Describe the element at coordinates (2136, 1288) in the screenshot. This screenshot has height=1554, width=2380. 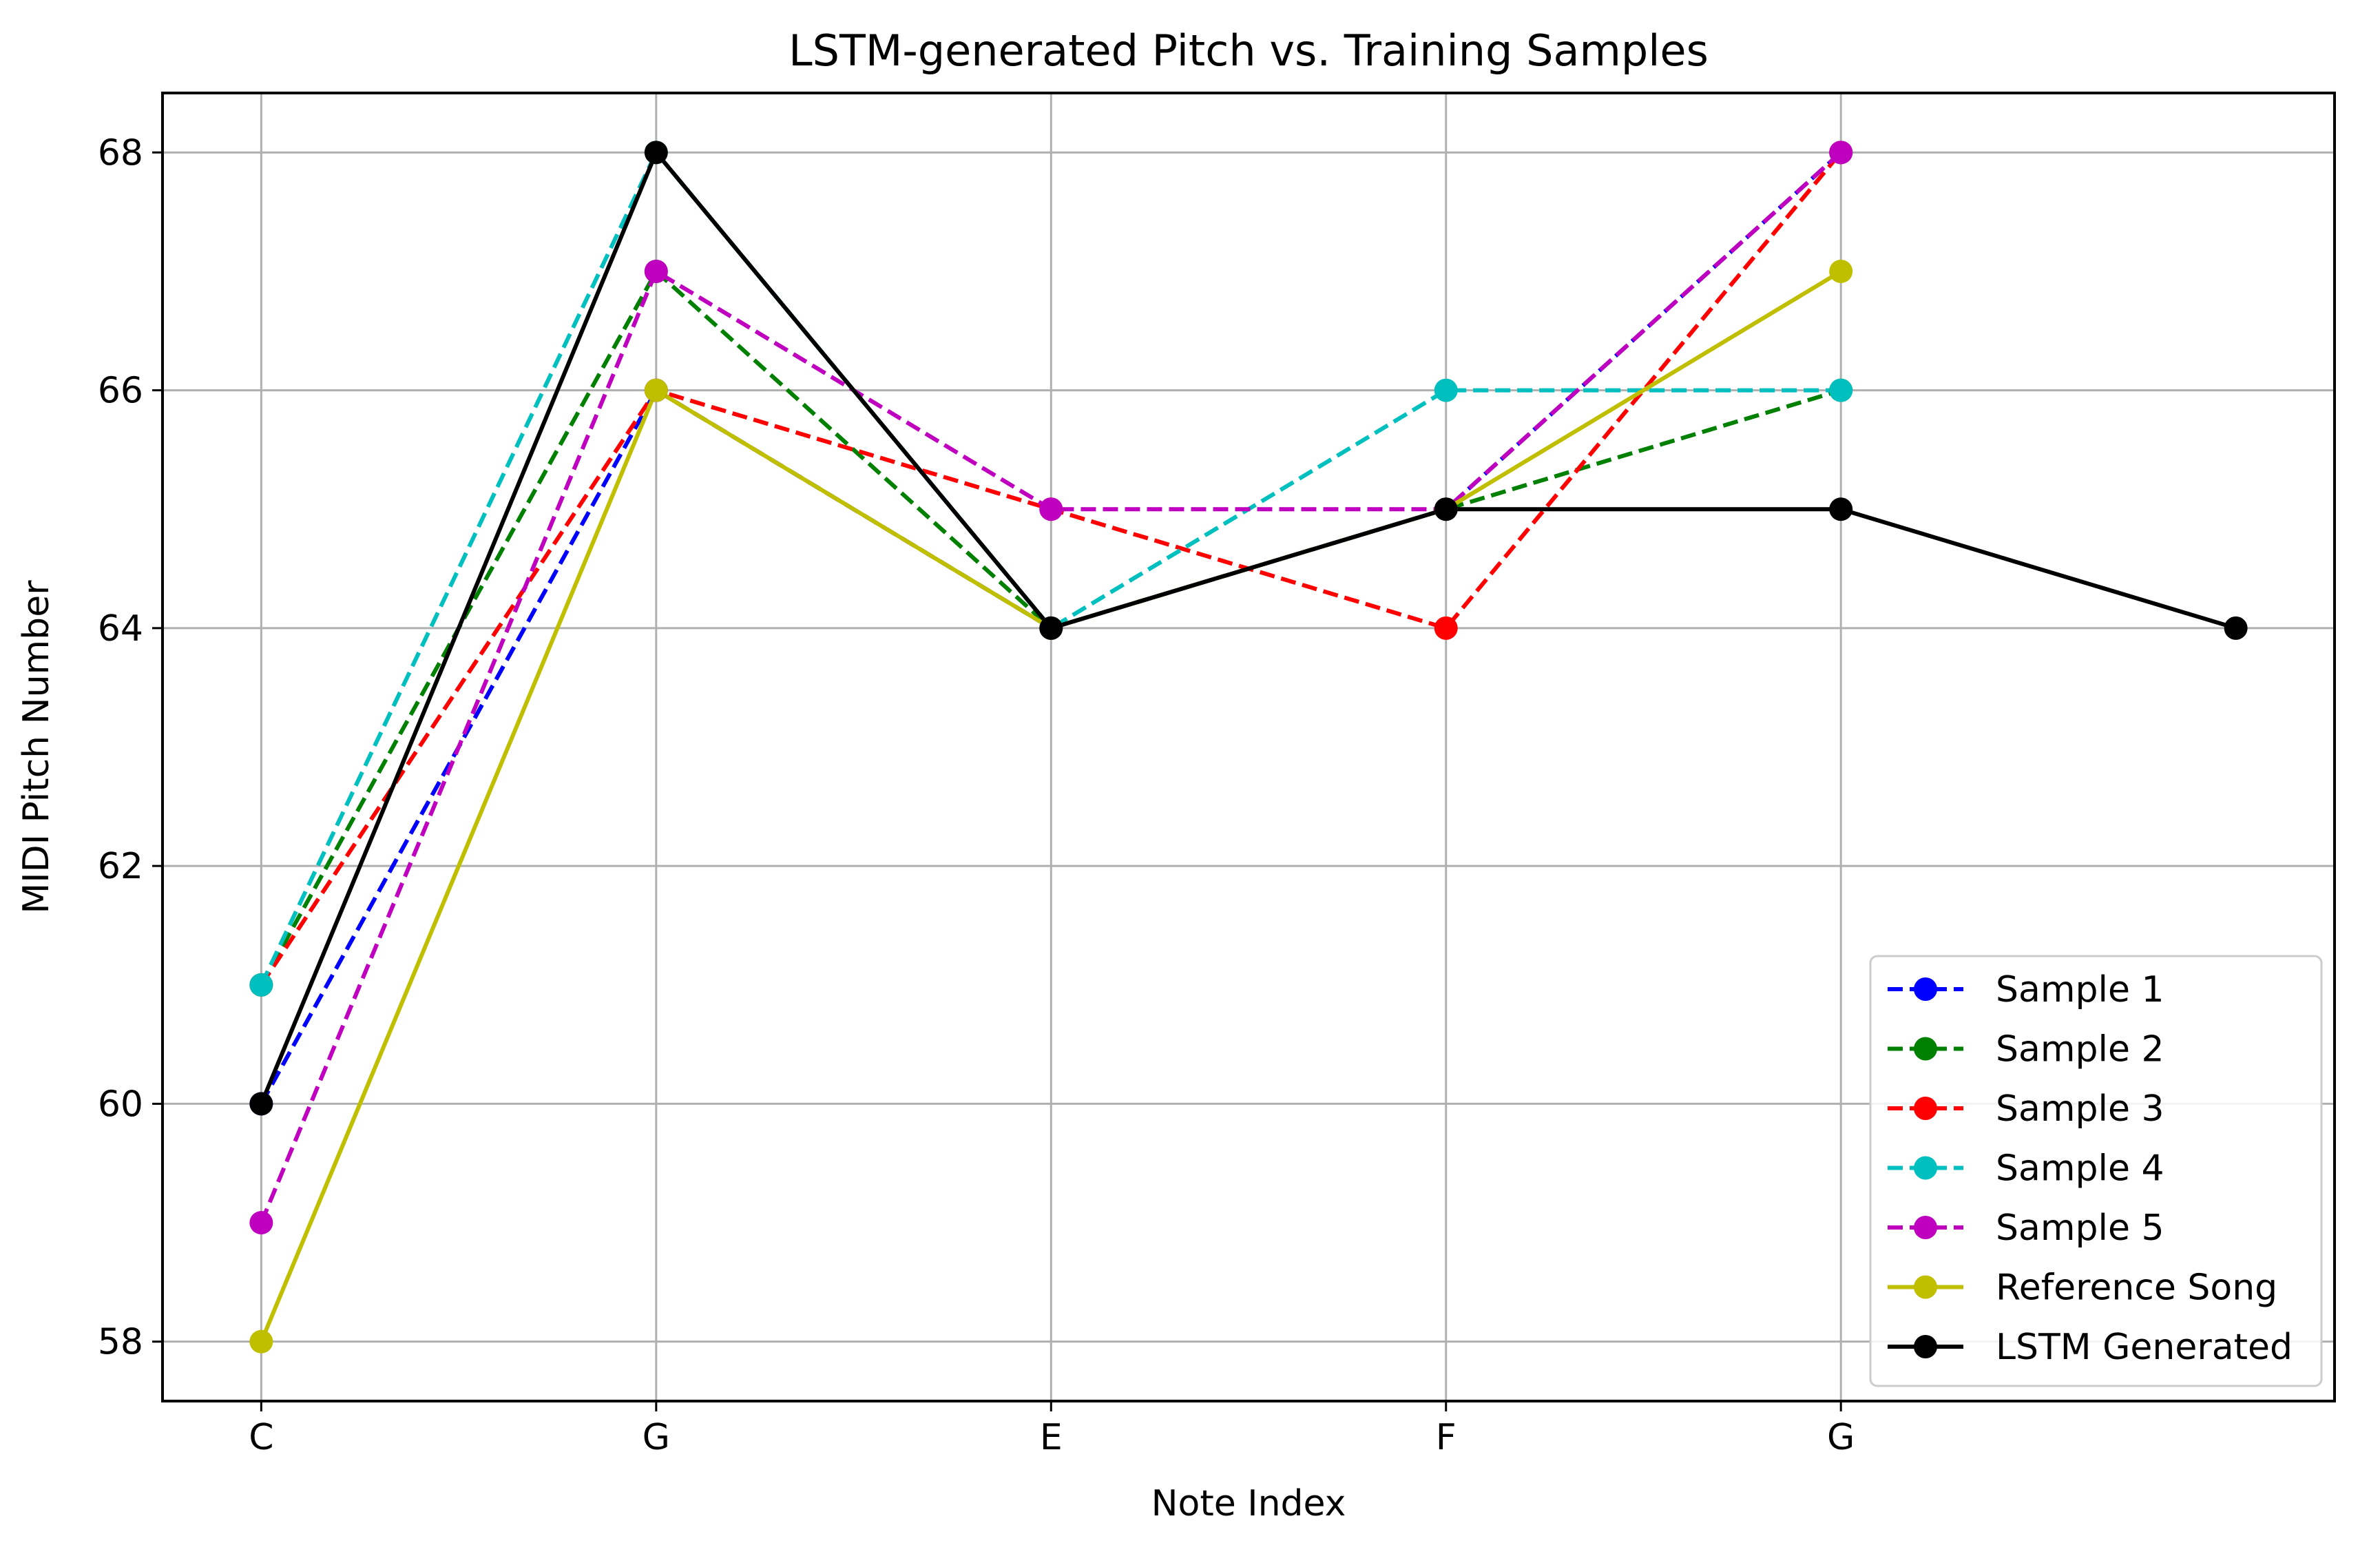
I see `legend-label-reference-song: Reference Song` at that location.